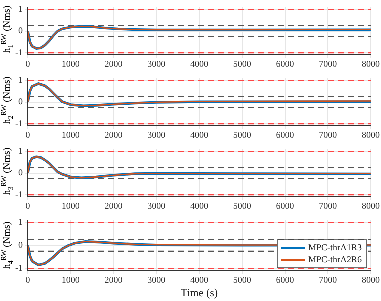 This screenshot has height=301, width=381. I want to click on legend-label: MPC-thrA2R6, so click(335, 259).